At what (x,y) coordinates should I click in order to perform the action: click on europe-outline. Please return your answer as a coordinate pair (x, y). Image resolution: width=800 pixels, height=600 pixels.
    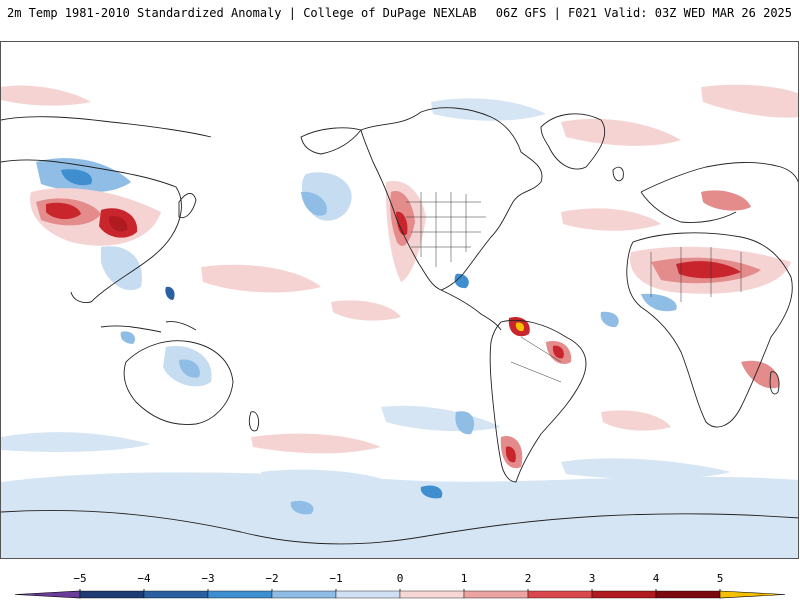
    Looking at the image, I should click on (719, 192).